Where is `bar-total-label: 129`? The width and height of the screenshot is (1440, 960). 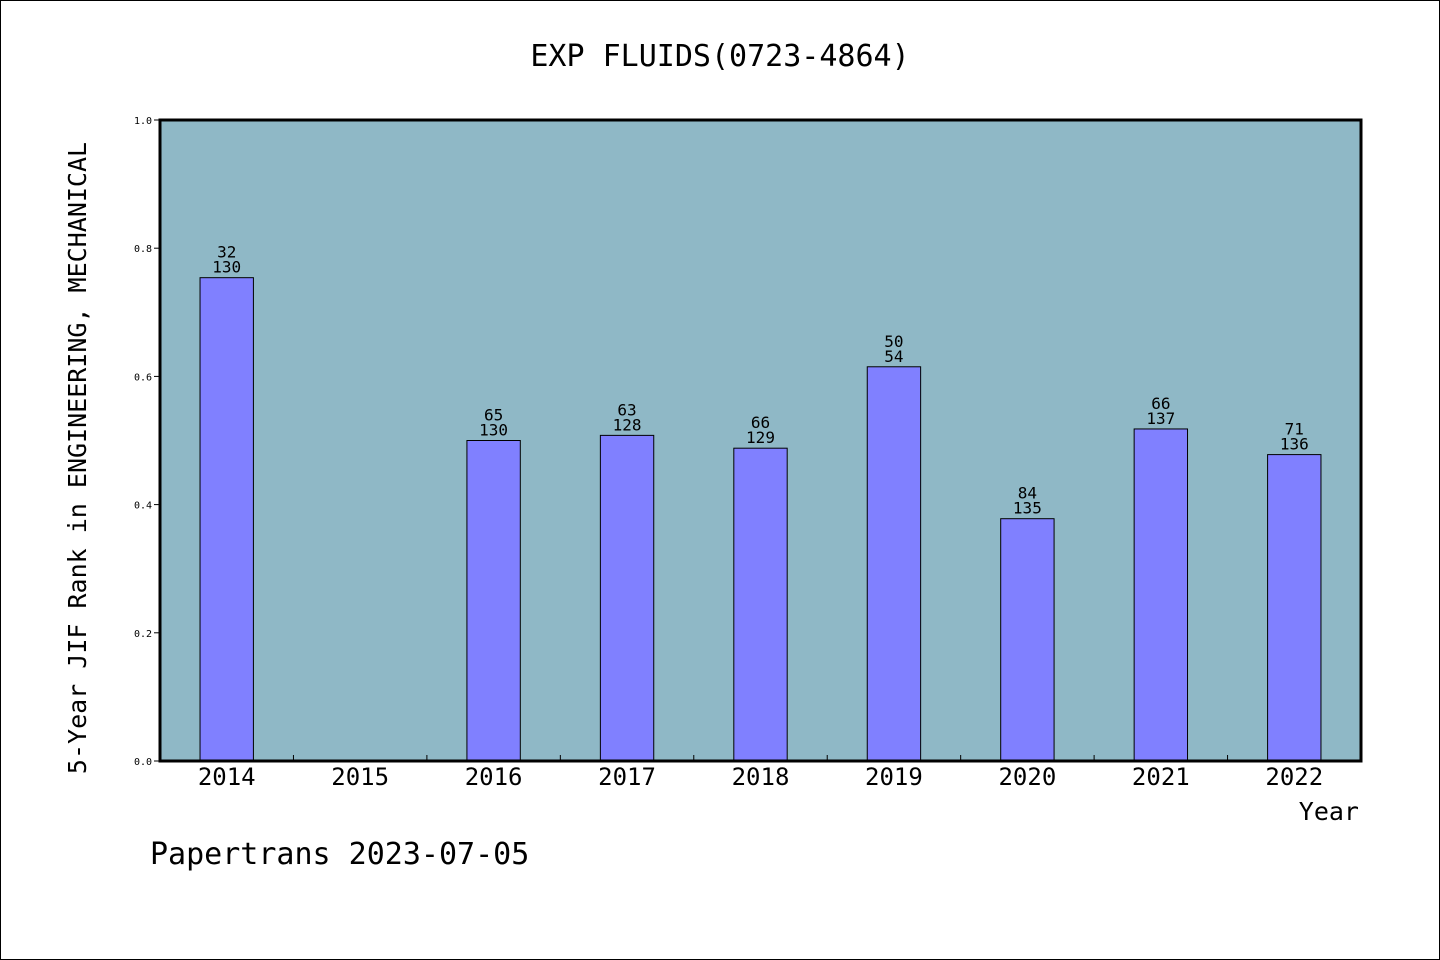
bar-total-label: 129 is located at coordinates (760, 437).